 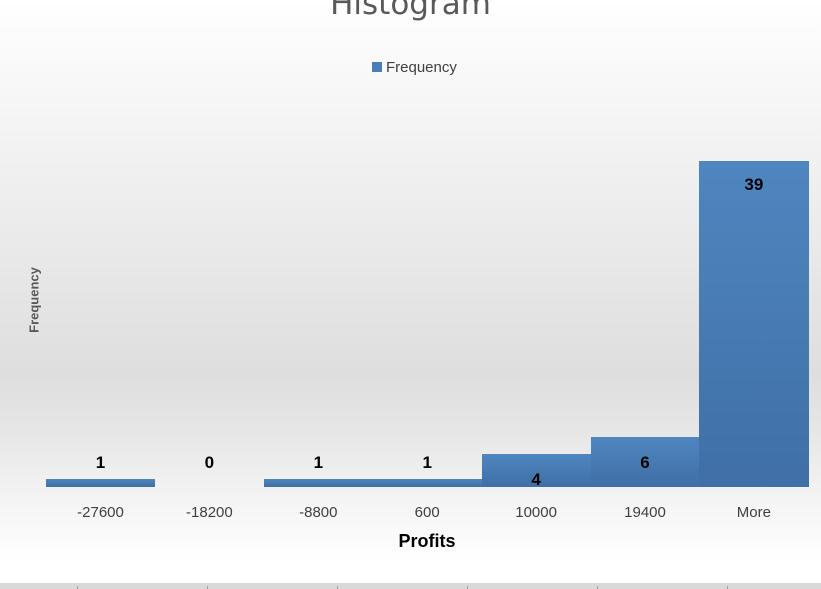 What do you see at coordinates (536, 512) in the screenshot?
I see `x-tick-label: 10000` at bounding box center [536, 512].